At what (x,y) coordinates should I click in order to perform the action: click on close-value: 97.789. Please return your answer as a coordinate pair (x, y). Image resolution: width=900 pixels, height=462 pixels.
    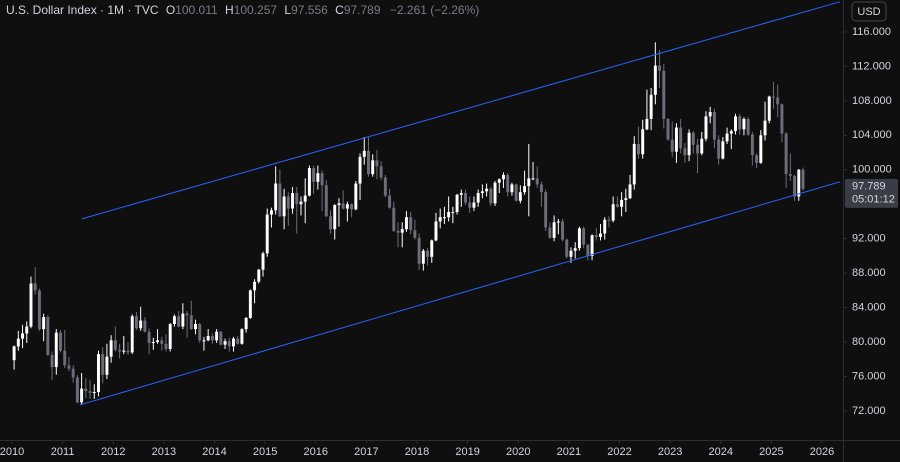
    Looking at the image, I should click on (362, 10).